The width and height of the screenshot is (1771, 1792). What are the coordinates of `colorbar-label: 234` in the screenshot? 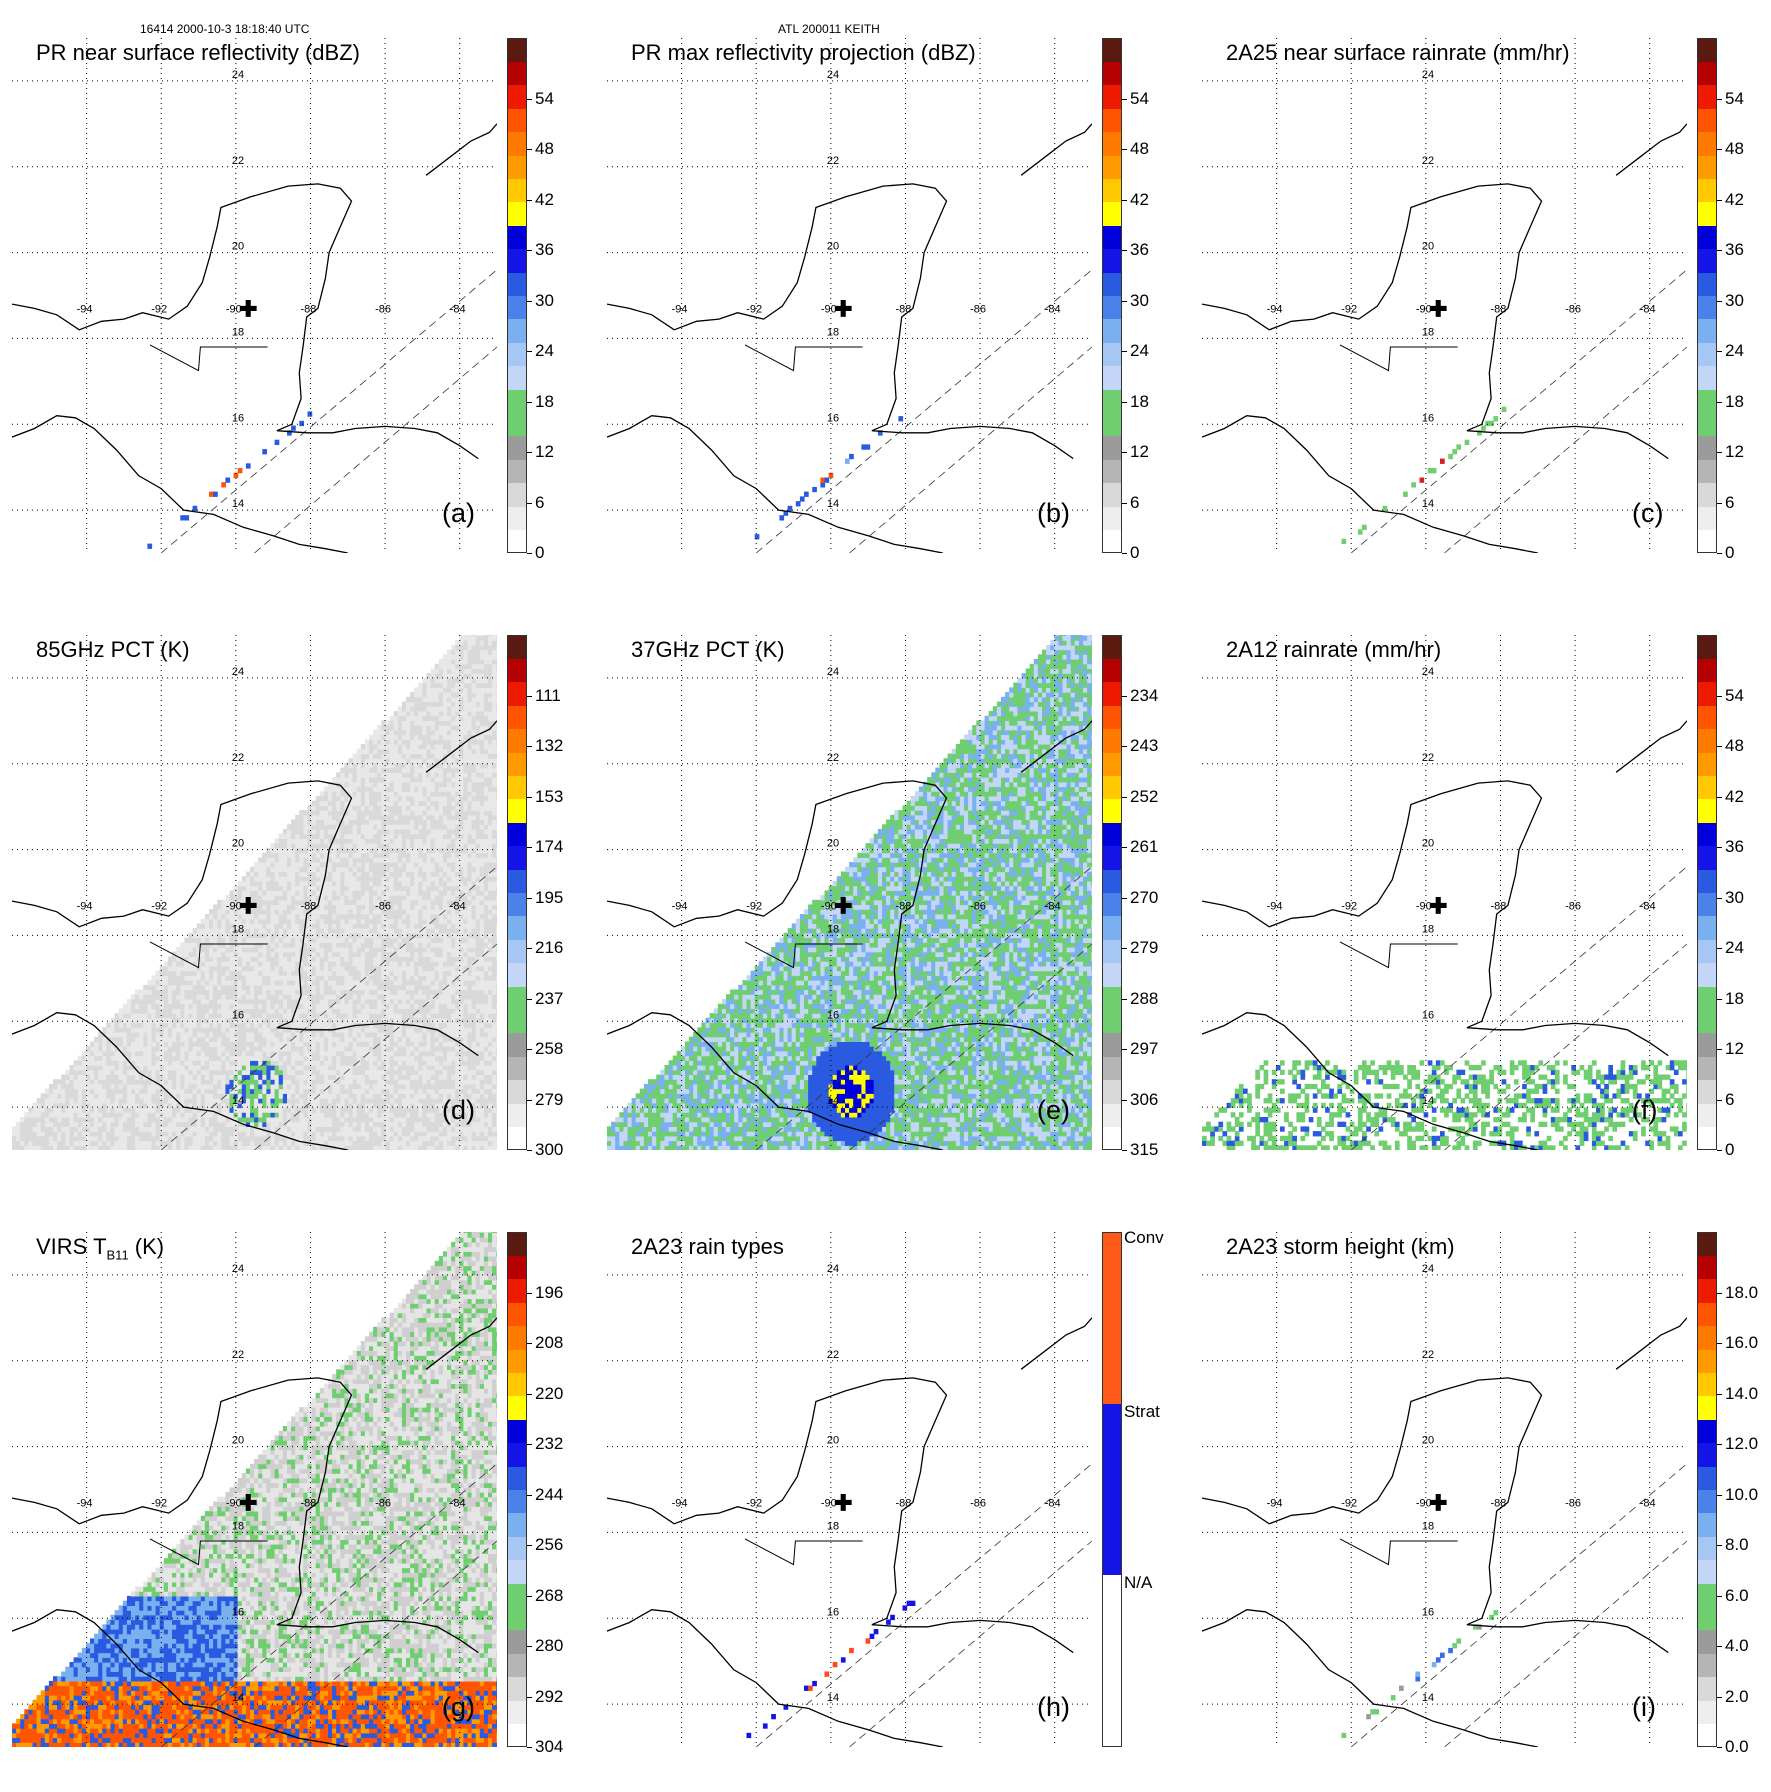 It's located at (1144, 696).